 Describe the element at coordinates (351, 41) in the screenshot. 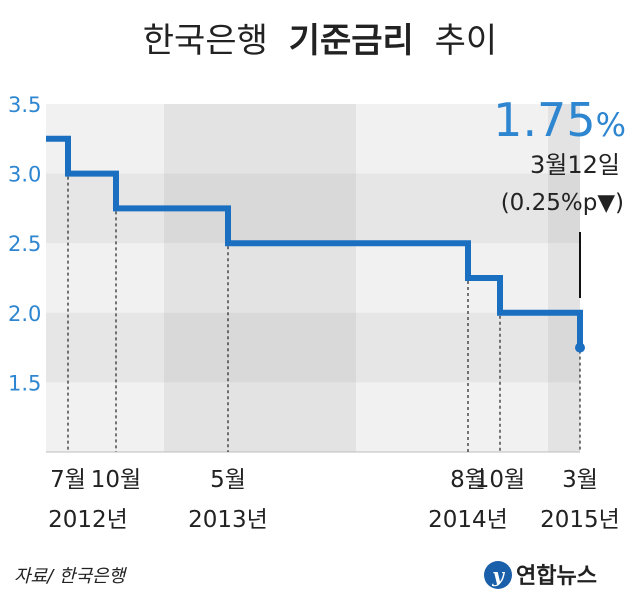

I see `title-part-2: 기준금리` at that location.